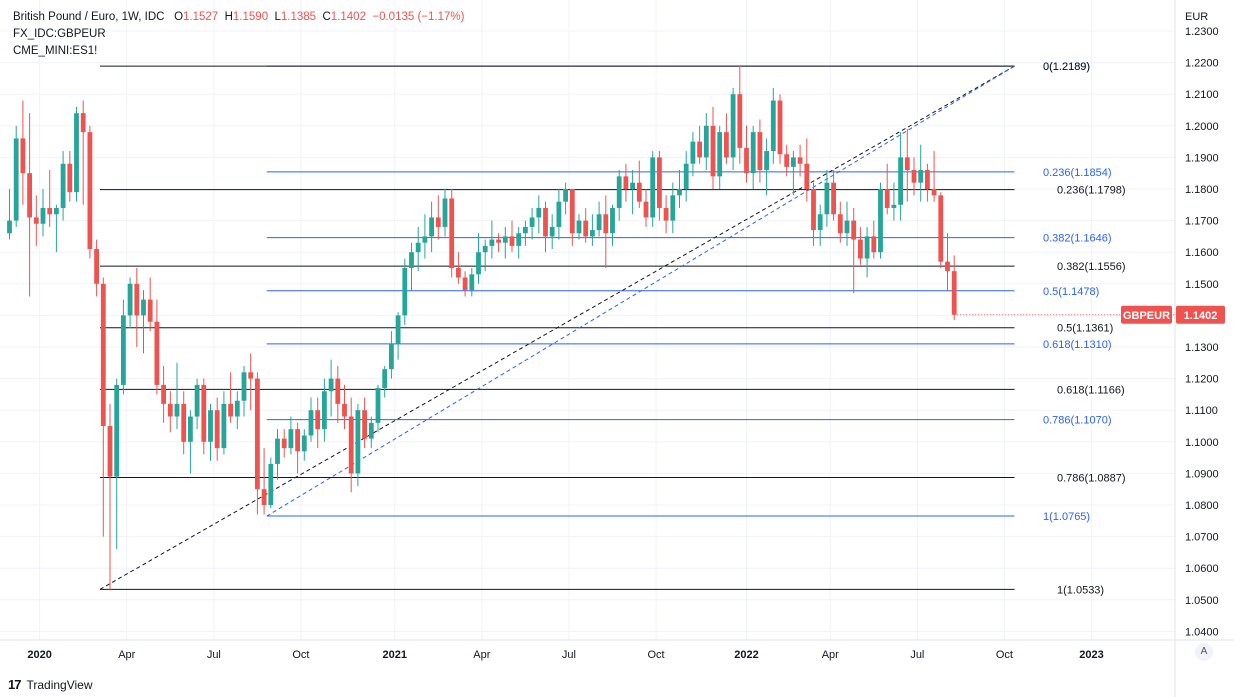  Describe the element at coordinates (59, 34) in the screenshot. I see `legend-symbol-1: FX_IDC:GBPEUR` at that location.